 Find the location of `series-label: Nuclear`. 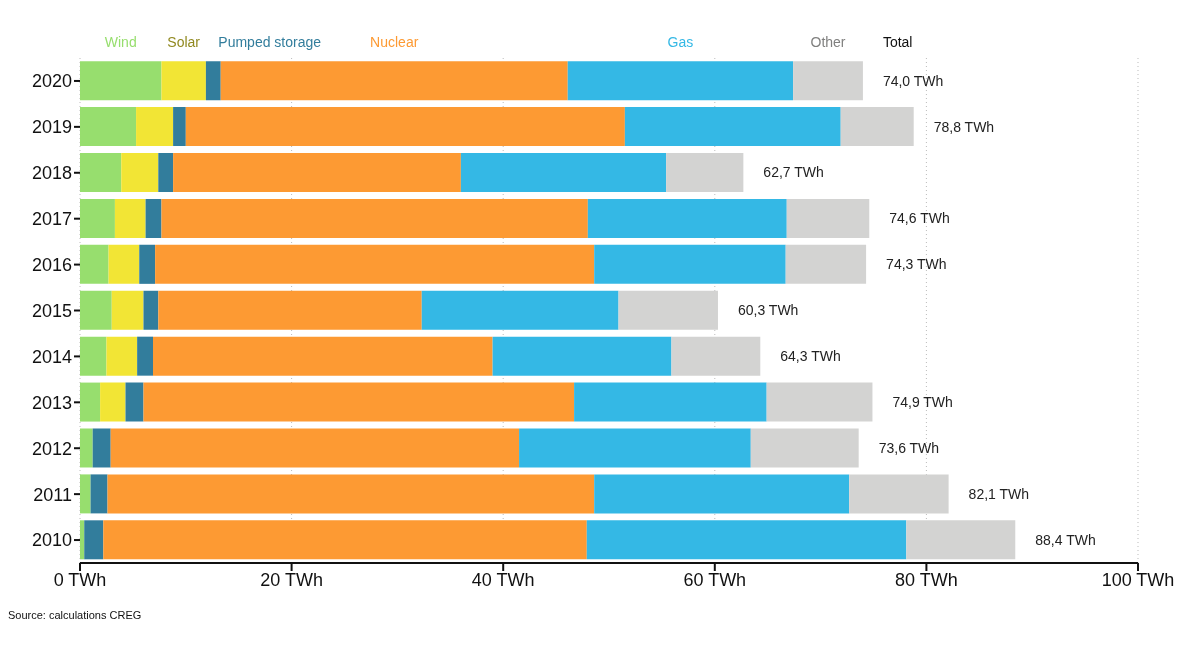

series-label: Nuclear is located at coordinates (394, 42).